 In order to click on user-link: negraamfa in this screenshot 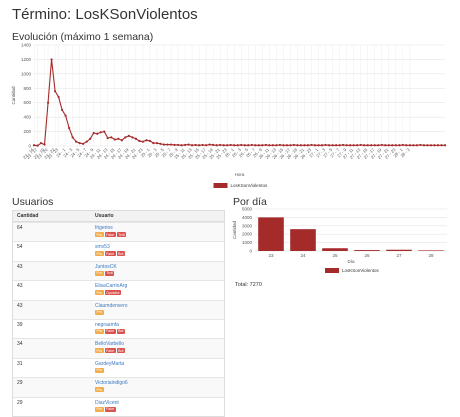, I will do `click(107, 324)`.